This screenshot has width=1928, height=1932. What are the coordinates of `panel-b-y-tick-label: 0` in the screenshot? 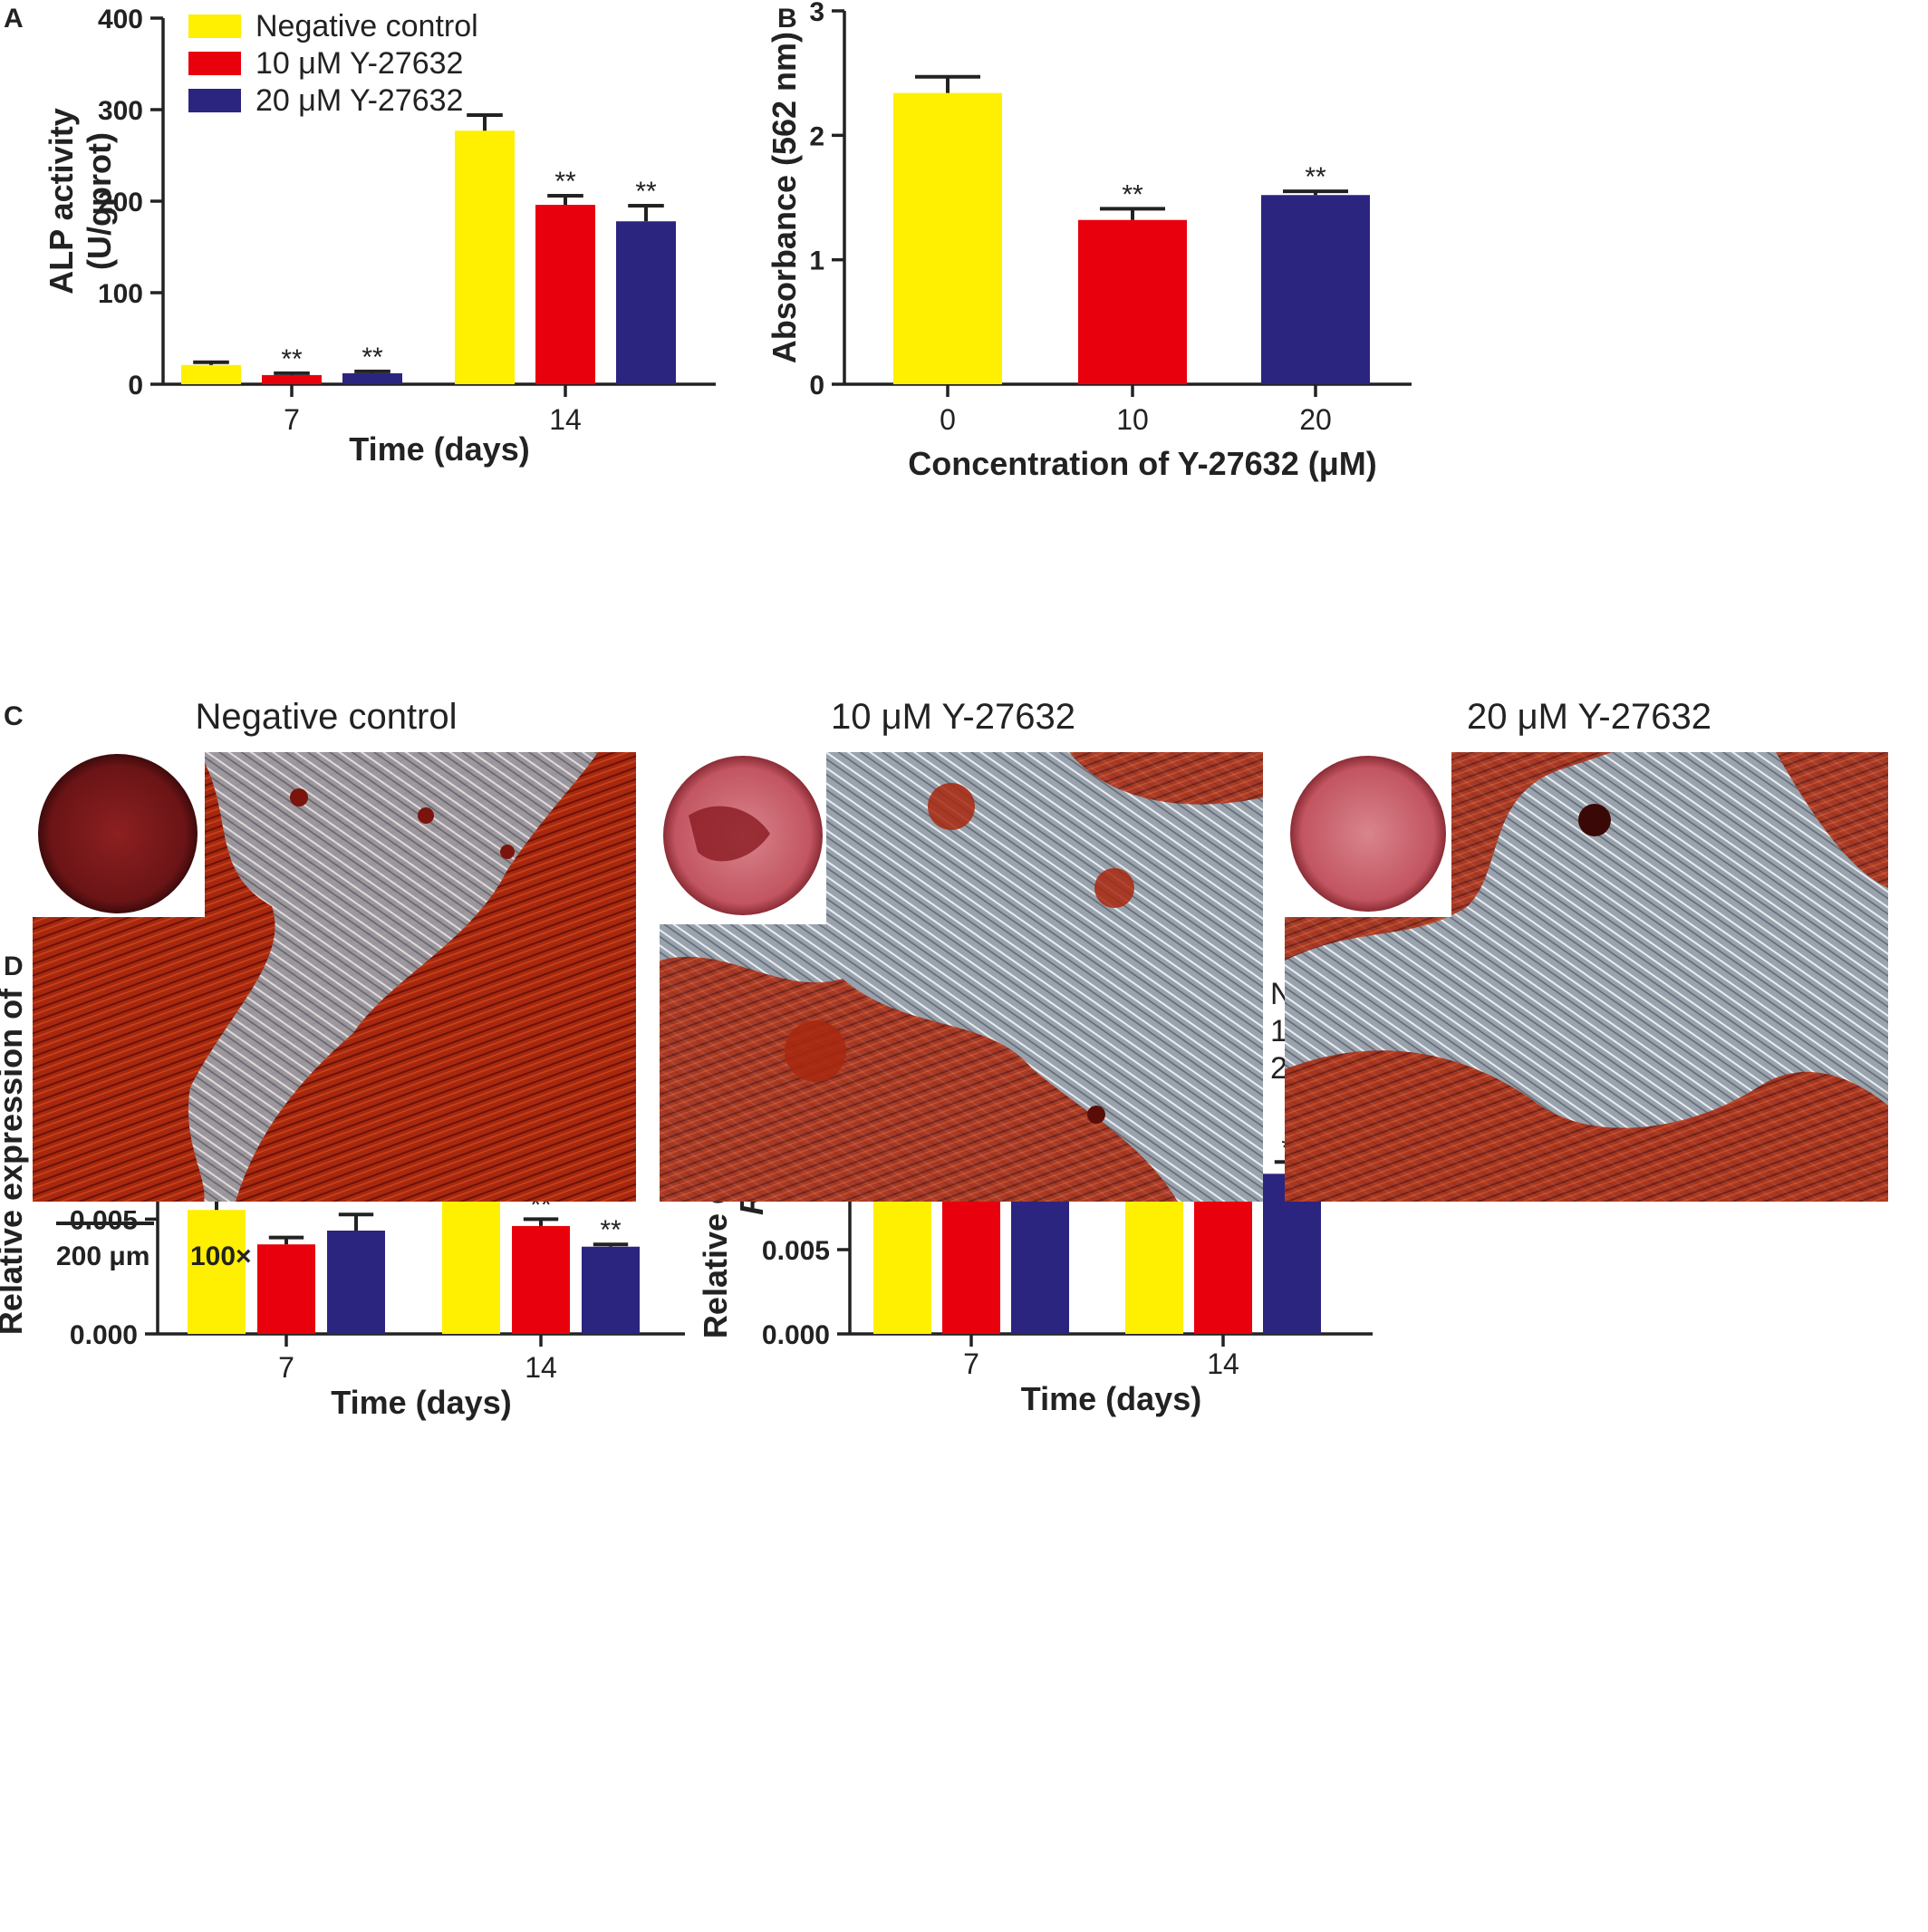 It's located at (816, 386).